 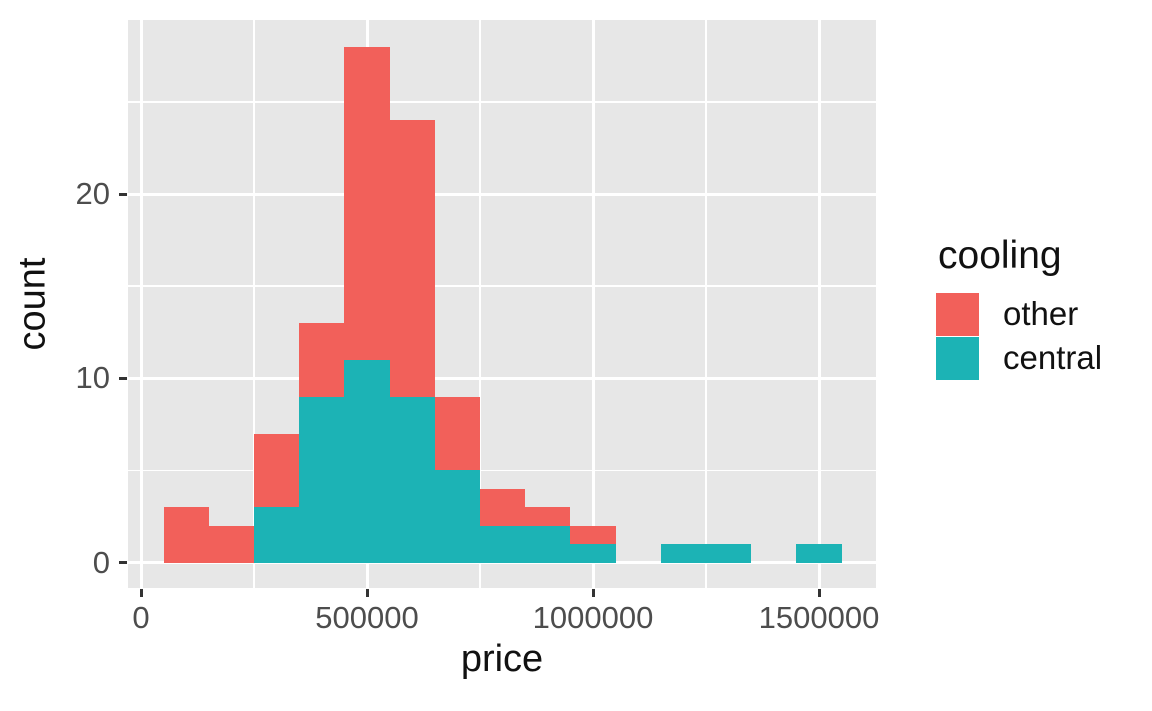 I want to click on y-axis-title: count, so click(x=32, y=304).